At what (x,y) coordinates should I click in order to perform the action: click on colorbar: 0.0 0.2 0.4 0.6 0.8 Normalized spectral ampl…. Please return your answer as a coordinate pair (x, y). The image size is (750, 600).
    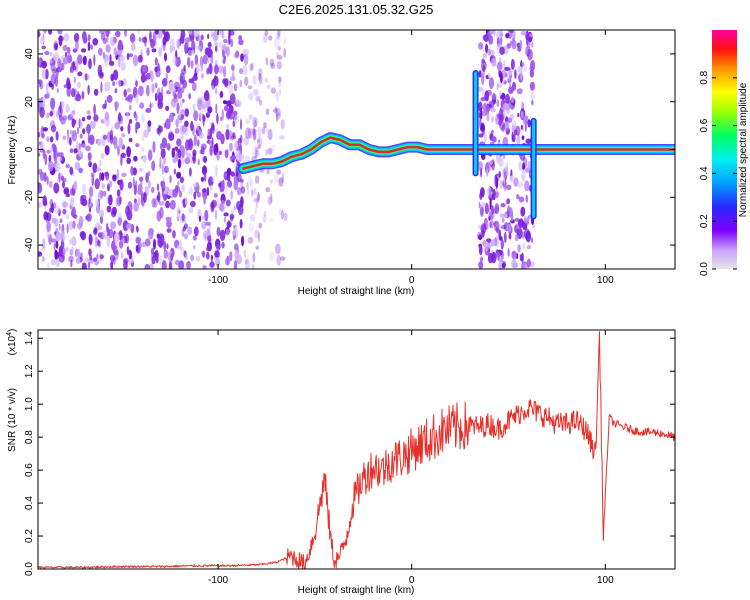
    Looking at the image, I should click on (724, 153).